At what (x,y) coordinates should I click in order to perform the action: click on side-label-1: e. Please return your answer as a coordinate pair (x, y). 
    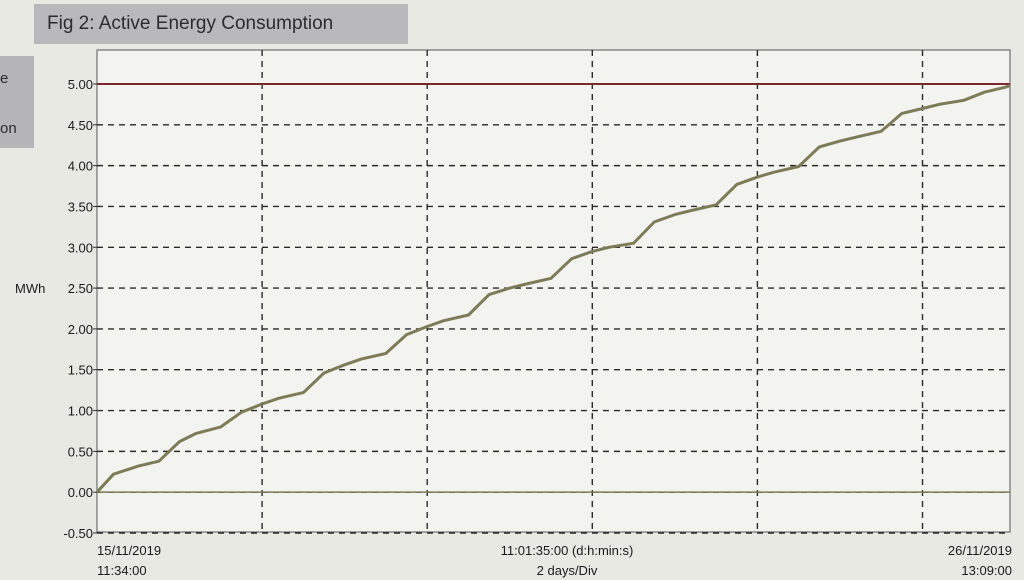
    Looking at the image, I should click on (4, 78).